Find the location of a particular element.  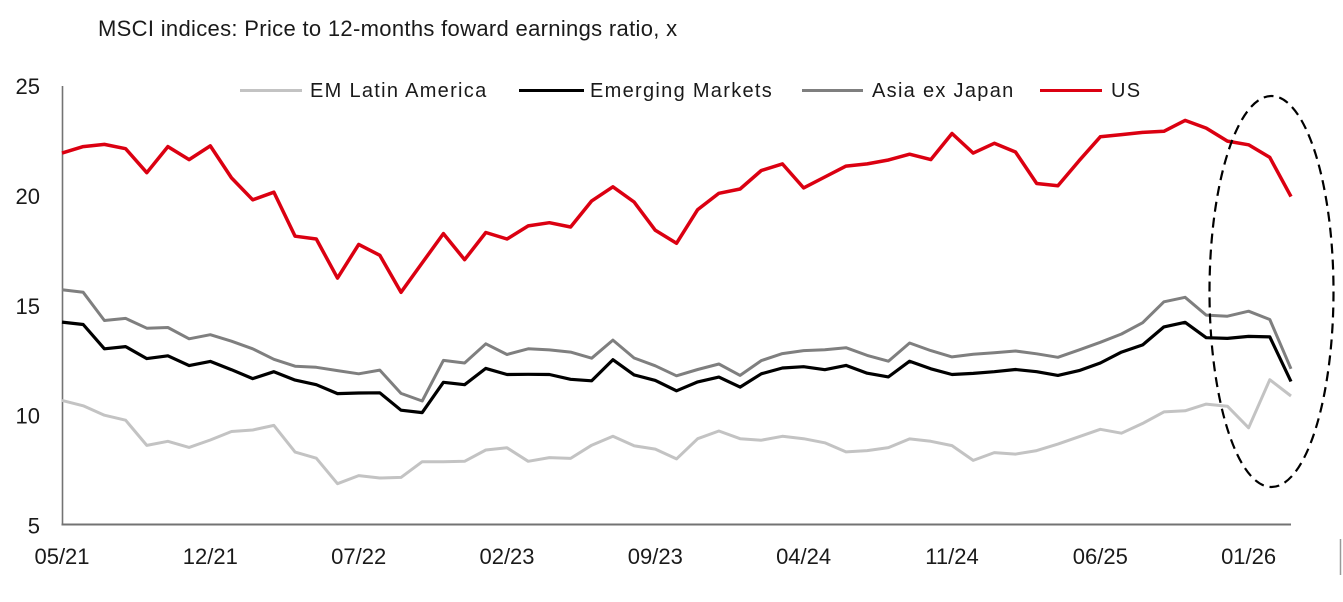

svg-text: 10 is located at coordinates (28, 416).